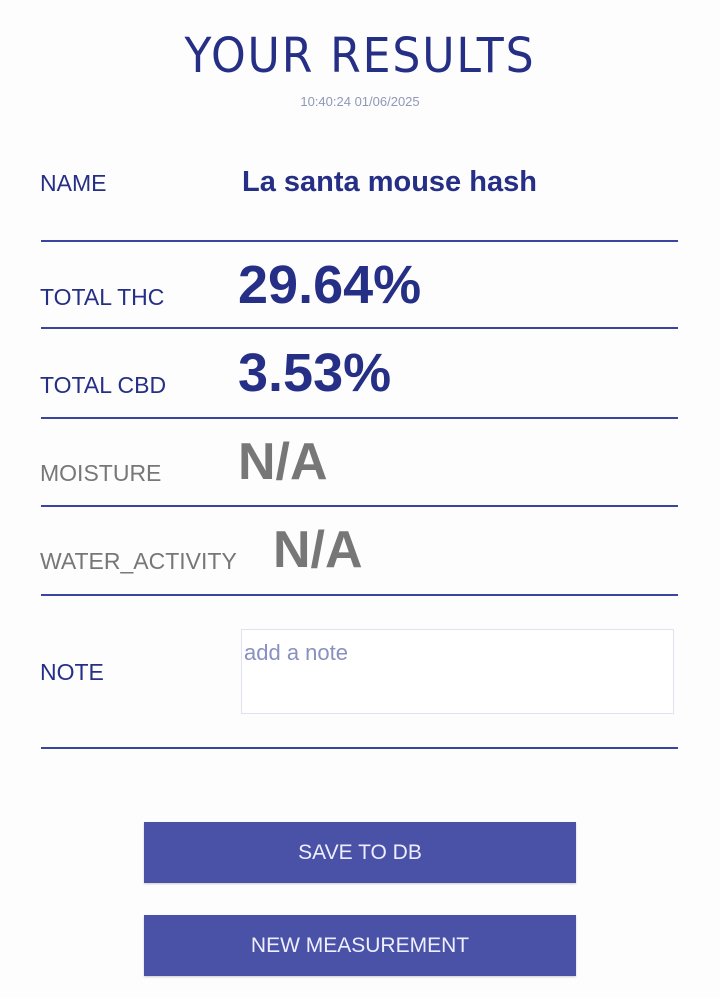  I want to click on page-title: YOUR RESULTS, so click(360, 56).